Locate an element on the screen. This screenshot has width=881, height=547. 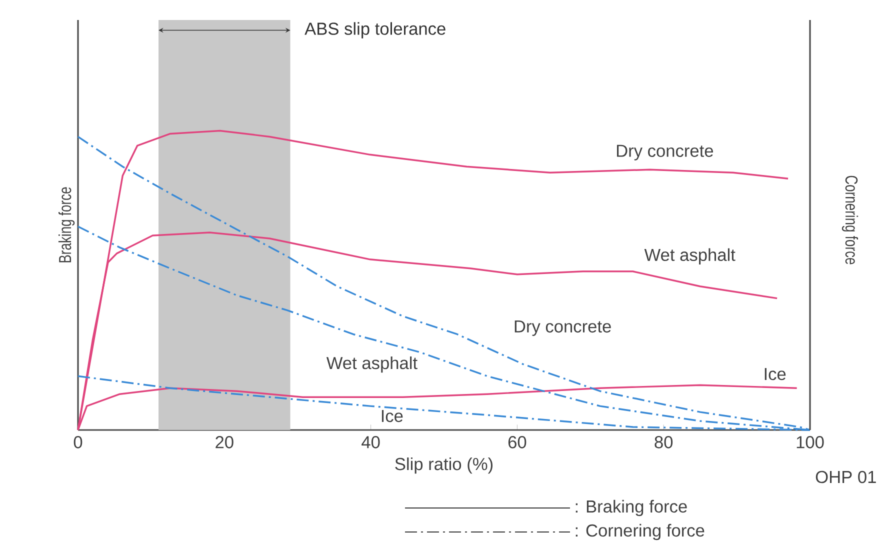
x-tick-label: 80 is located at coordinates (663, 442).